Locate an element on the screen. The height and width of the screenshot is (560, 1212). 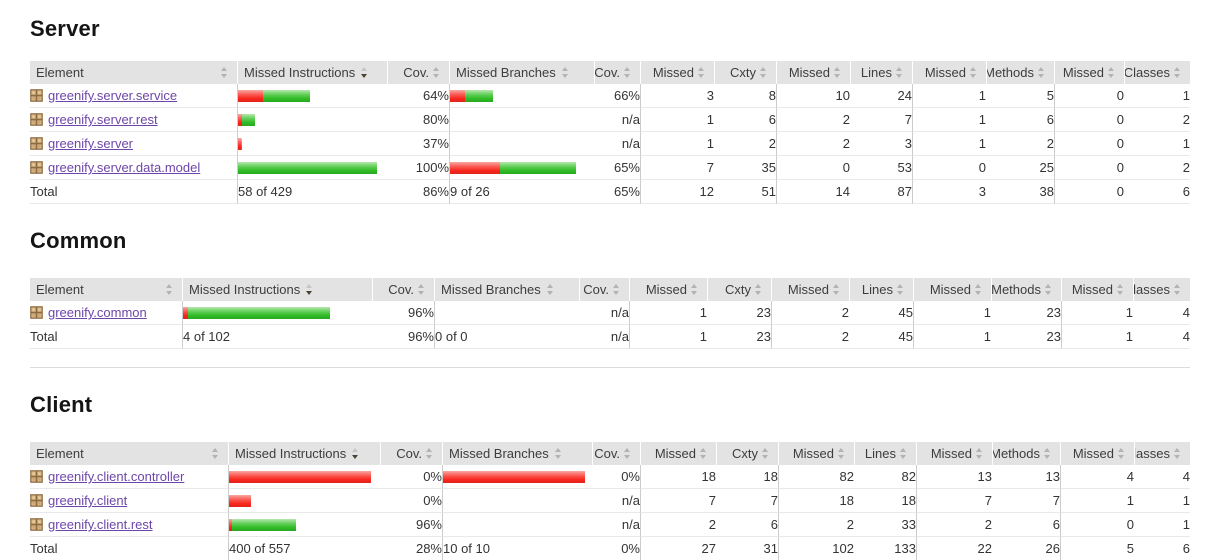
package-link: greenify.server.data.model is located at coordinates (124, 167).